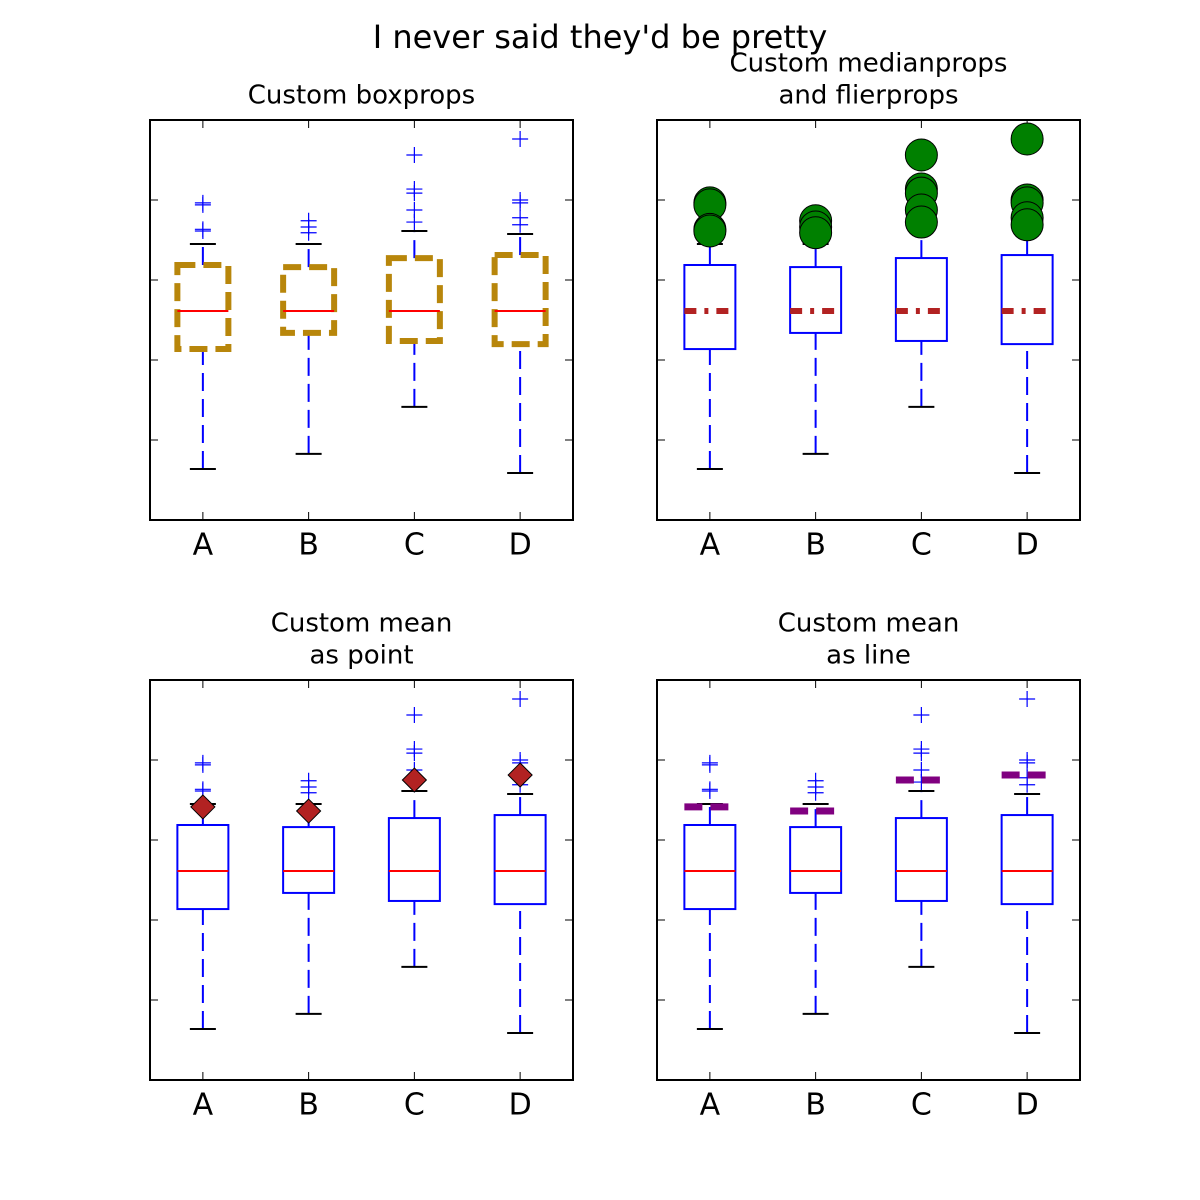 This screenshot has width=1200, height=1200. I want to click on subplot-title: Custom medianprops, so click(869, 64).